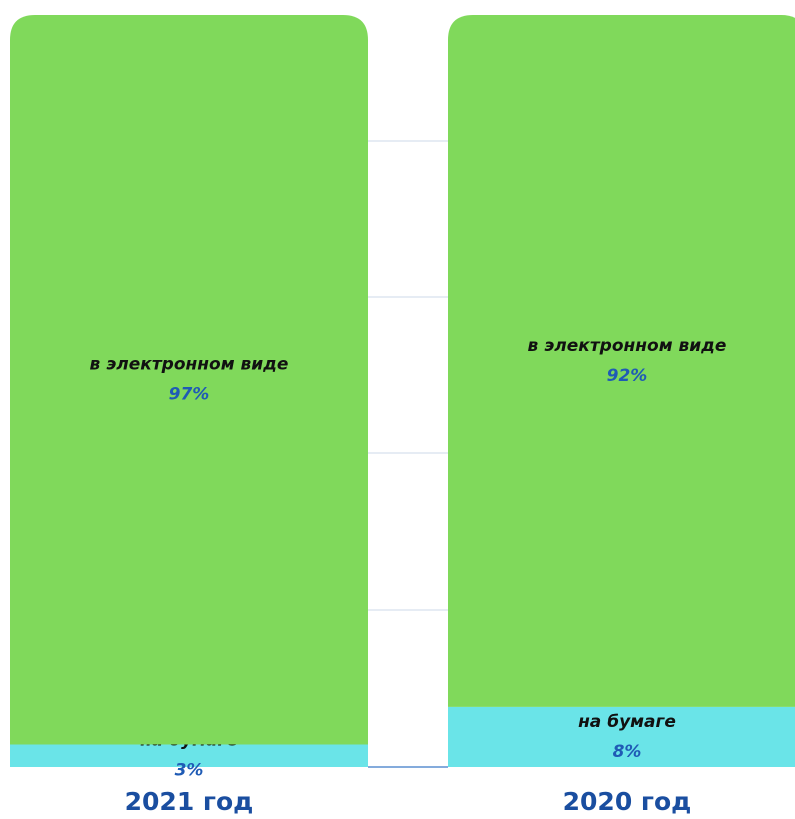  I want to click on data-label: 97%, so click(189, 395).